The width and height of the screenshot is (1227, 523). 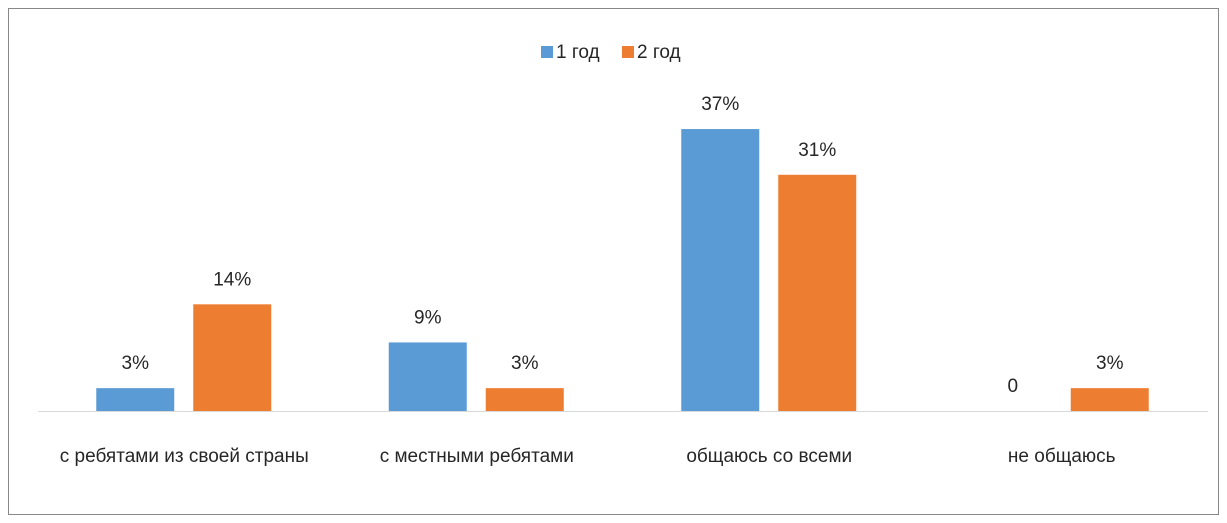 I want to click on x-tick-label: не общаюсь, so click(x=1061, y=456).